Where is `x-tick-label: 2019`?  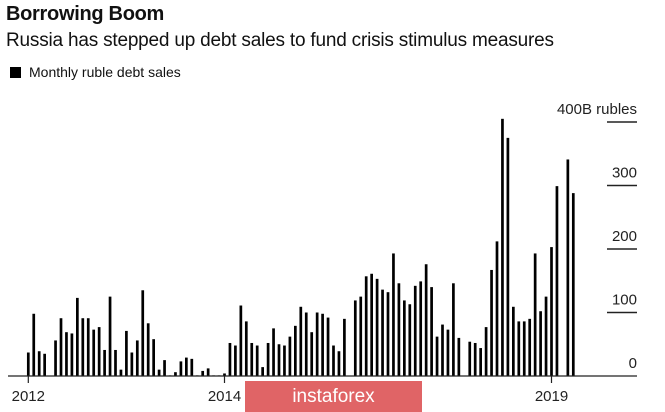 x-tick-label: 2019 is located at coordinates (551, 396).